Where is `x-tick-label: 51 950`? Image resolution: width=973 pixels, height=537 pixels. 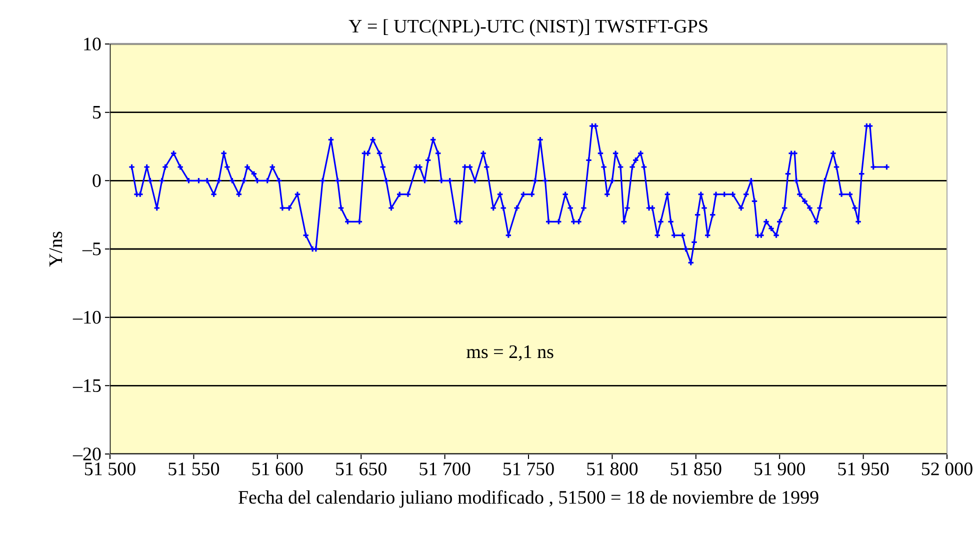
x-tick-label: 51 950 is located at coordinates (863, 469).